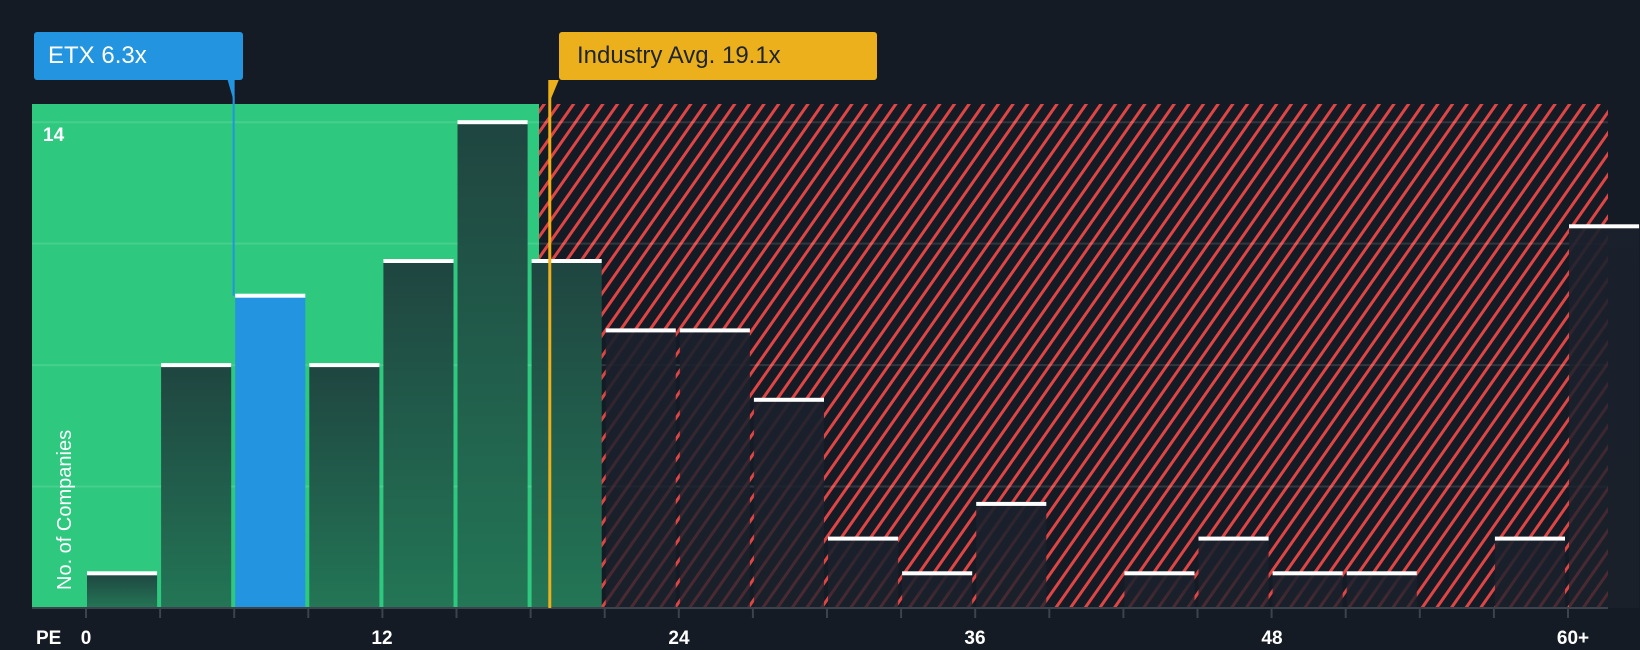  What do you see at coordinates (679, 638) in the screenshot?
I see `x-tick-24: 24` at bounding box center [679, 638].